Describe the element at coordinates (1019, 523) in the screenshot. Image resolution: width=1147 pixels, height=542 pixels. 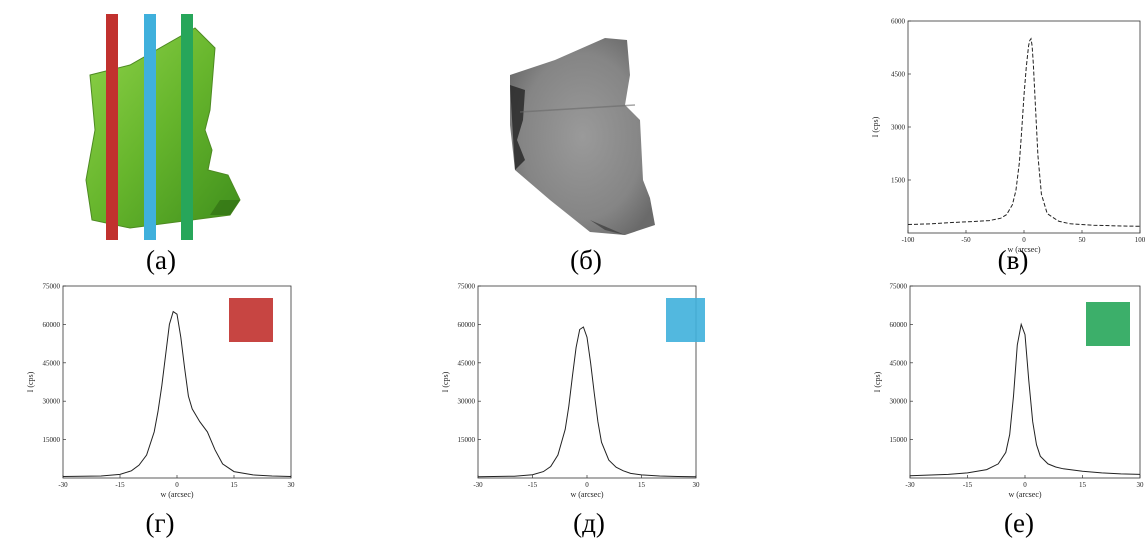
I see `caption-f: (е)` at that location.